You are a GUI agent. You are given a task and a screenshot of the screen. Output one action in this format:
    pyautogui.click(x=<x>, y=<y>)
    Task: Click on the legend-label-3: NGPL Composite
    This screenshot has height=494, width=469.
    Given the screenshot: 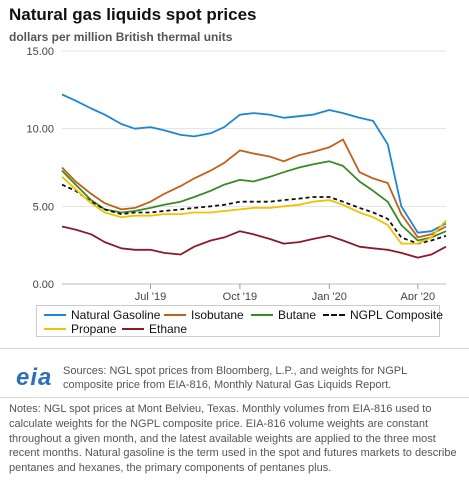 What is the action you would take?
    pyautogui.click(x=396, y=315)
    